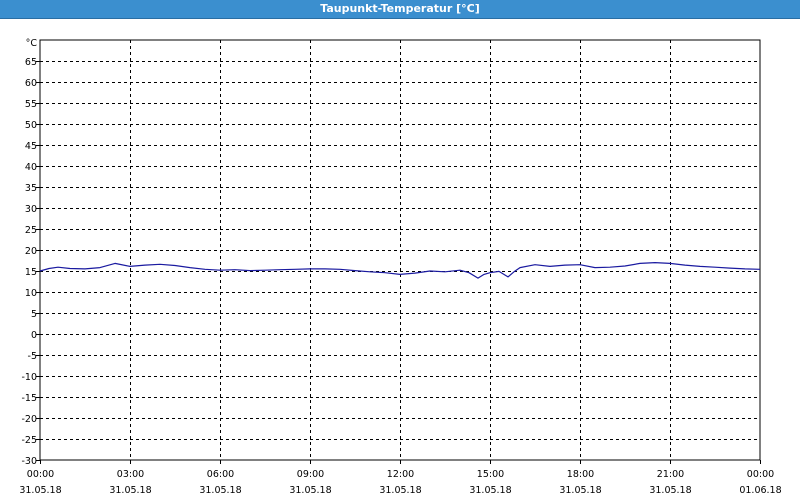  I want to click on y-tick-label: -20, so click(29, 419).